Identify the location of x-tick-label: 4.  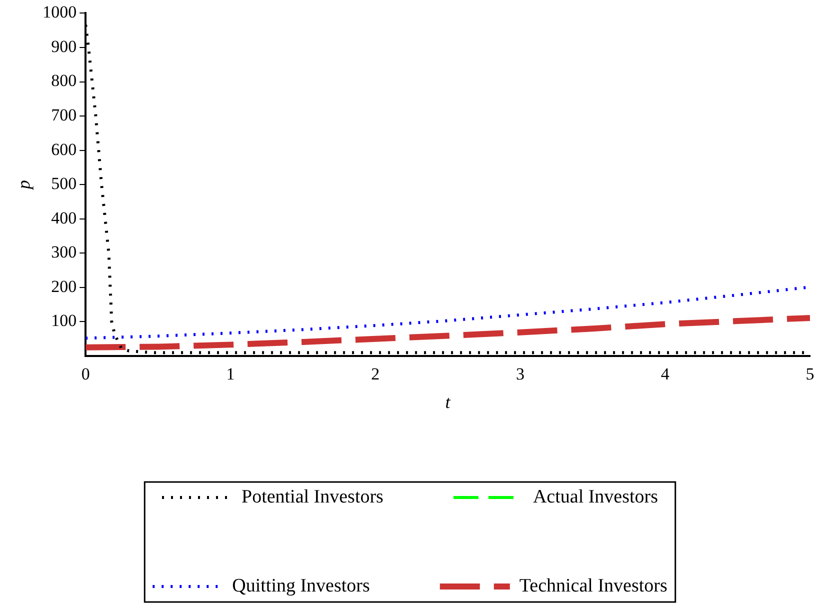
(665, 374).